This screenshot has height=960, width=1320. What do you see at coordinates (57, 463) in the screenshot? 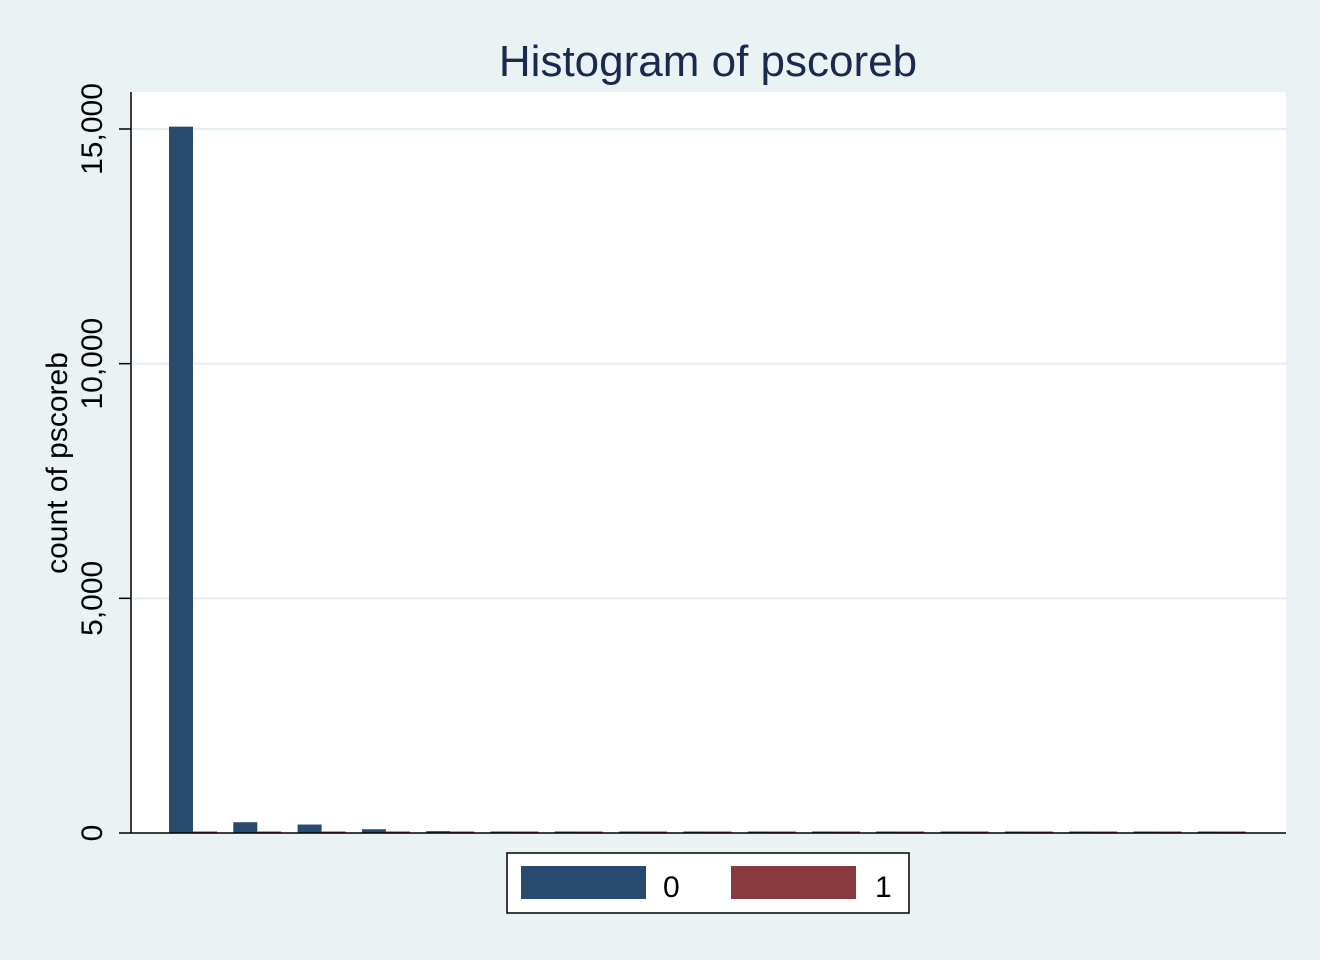
I see `y-axis-label: count of pscoreb` at bounding box center [57, 463].